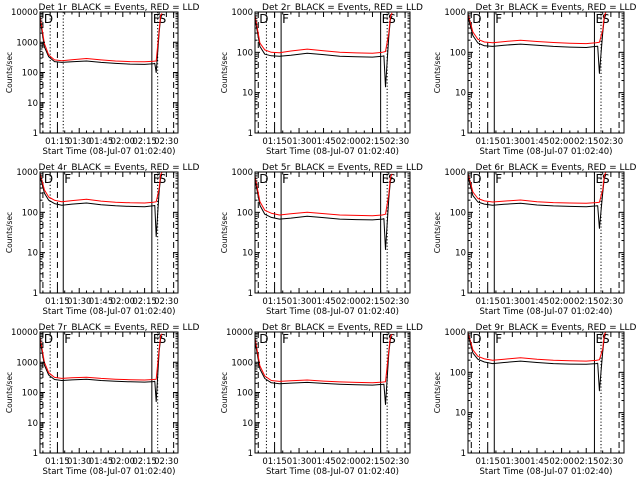 Image resolution: width=640 pixels, height=480 pixels. I want to click on chart-title: Det 7r_BLACK = Events, RED = LLD, so click(119, 328).